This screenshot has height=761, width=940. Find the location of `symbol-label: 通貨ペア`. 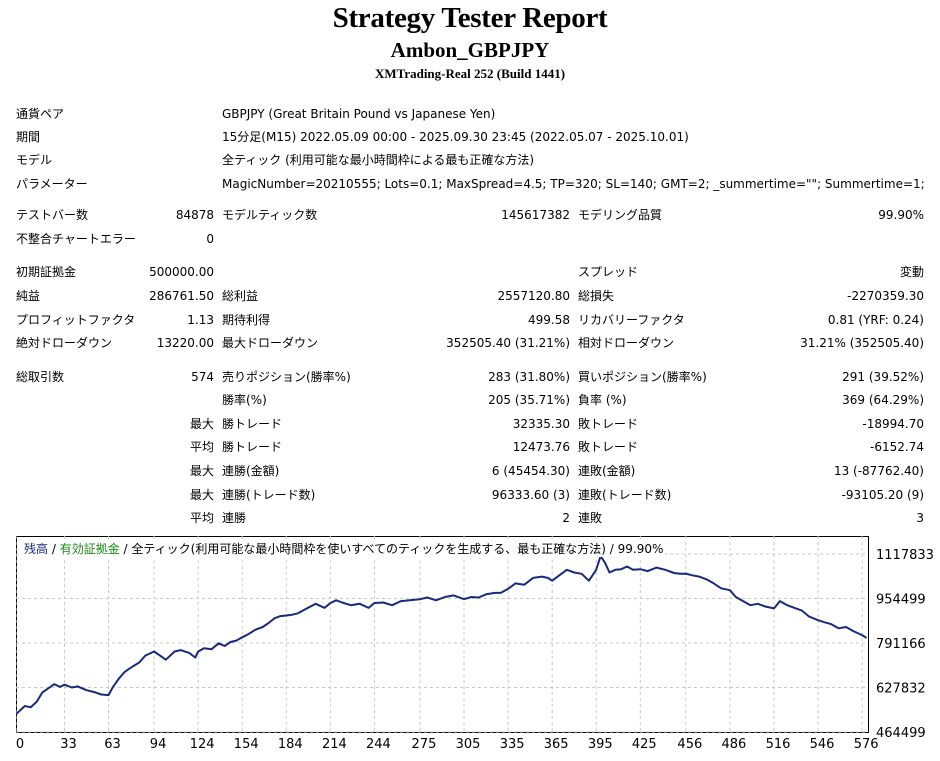

symbol-label: 通貨ペア is located at coordinates (40, 114).